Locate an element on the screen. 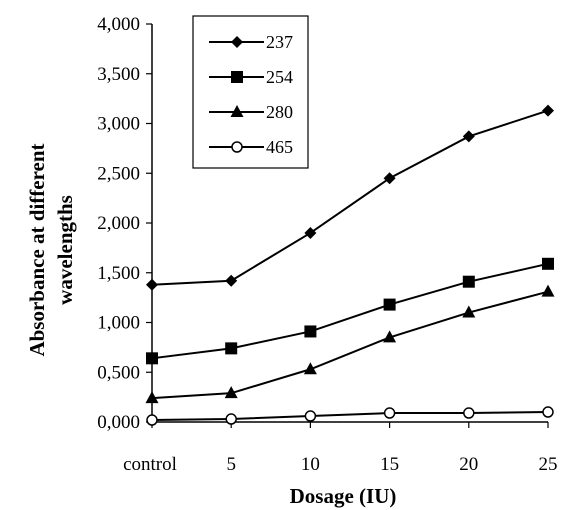 Image resolution: width=561 pixels, height=510 pixels. y-tick-label: 0,000 is located at coordinates (118, 422).